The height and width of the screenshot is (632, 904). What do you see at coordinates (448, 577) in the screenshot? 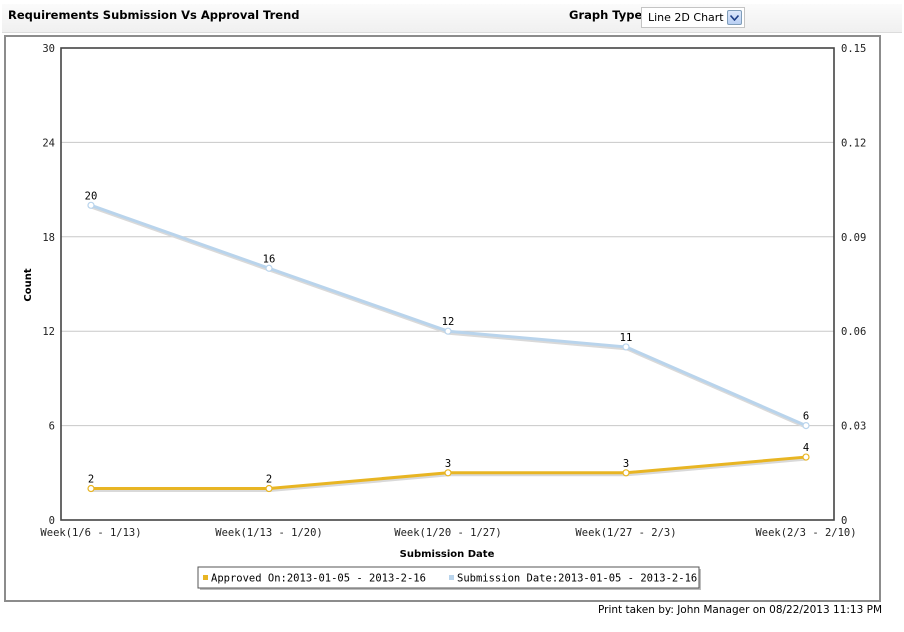
I see `legend-box` at bounding box center [448, 577].